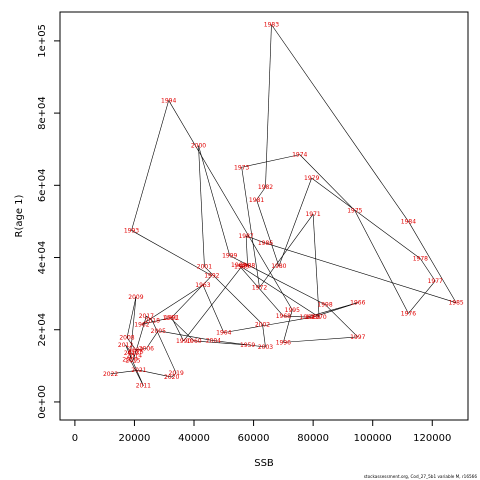 This screenshot has height=480, width=480. I want to click on point-label-2005: 2005, so click(158, 331).